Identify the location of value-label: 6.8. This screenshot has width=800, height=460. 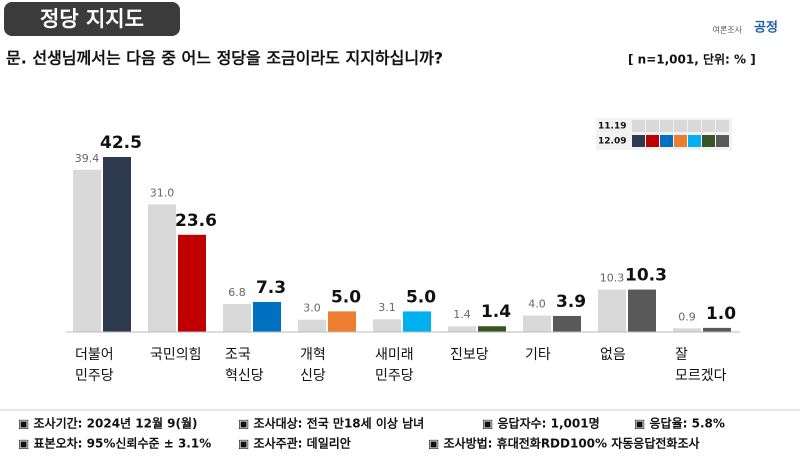
(237, 292).